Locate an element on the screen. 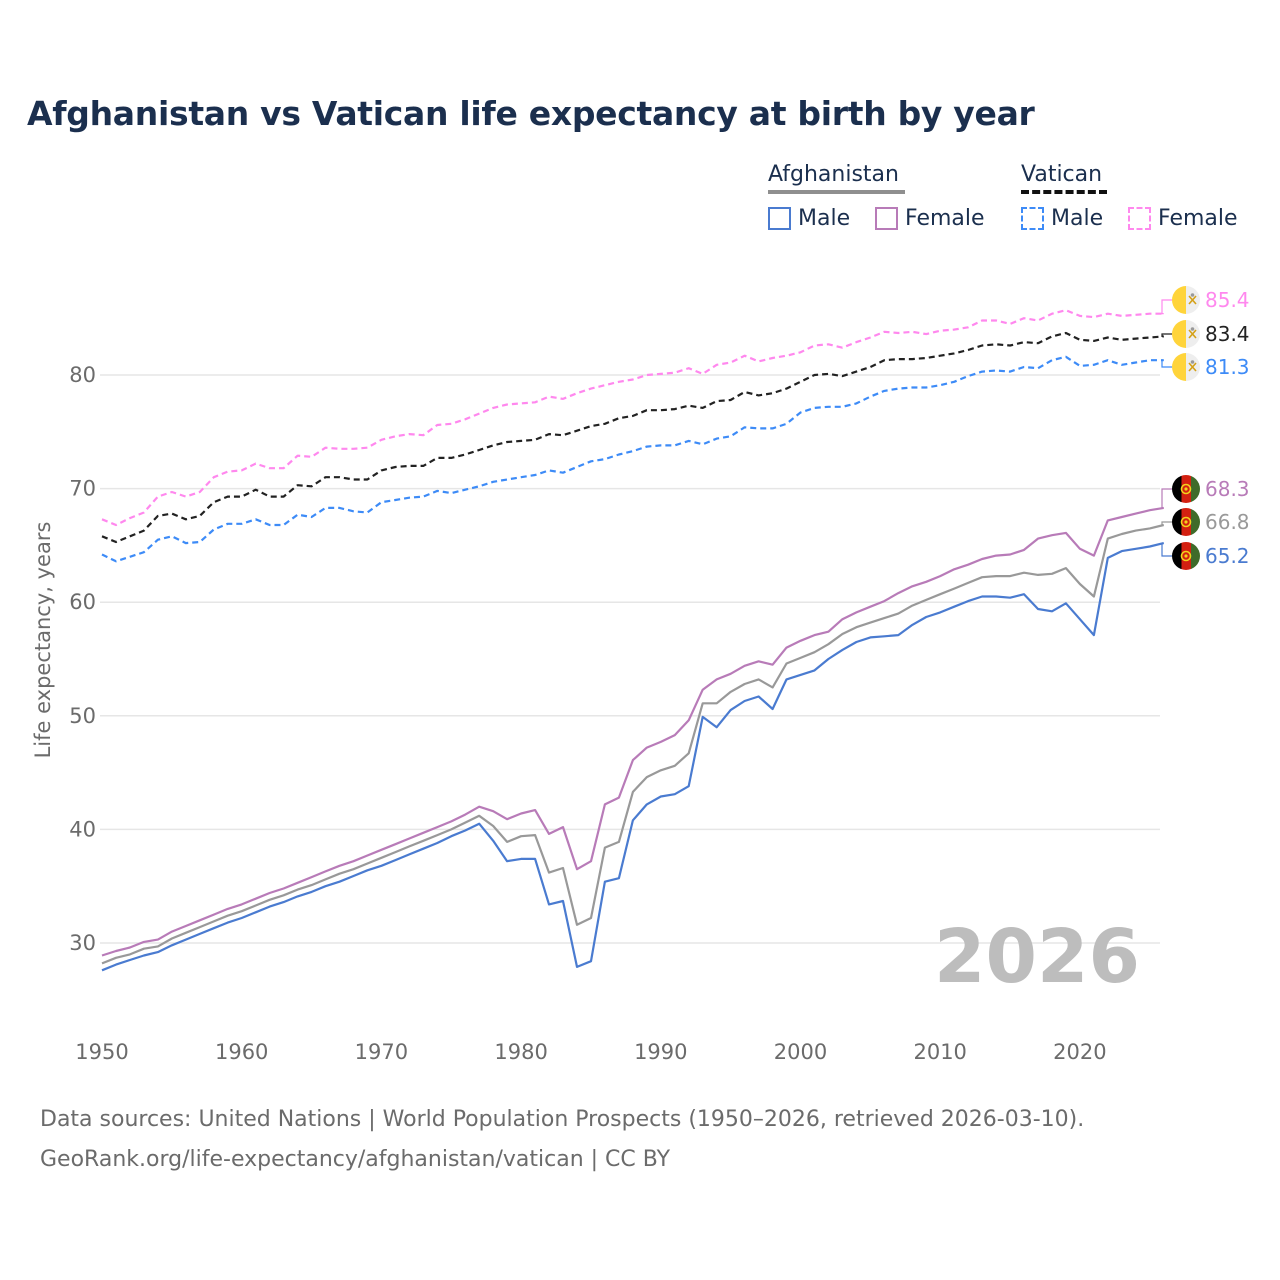  end-value-label: 66.8 is located at coordinates (1227, 522).